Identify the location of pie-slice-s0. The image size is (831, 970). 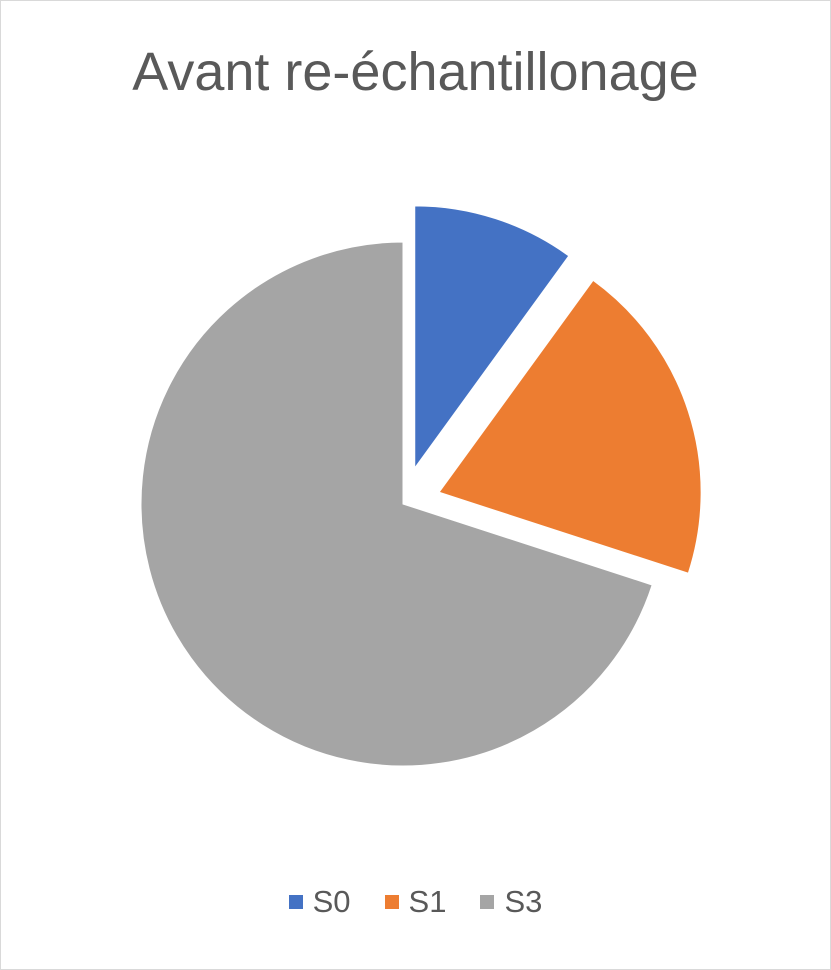
(492, 337).